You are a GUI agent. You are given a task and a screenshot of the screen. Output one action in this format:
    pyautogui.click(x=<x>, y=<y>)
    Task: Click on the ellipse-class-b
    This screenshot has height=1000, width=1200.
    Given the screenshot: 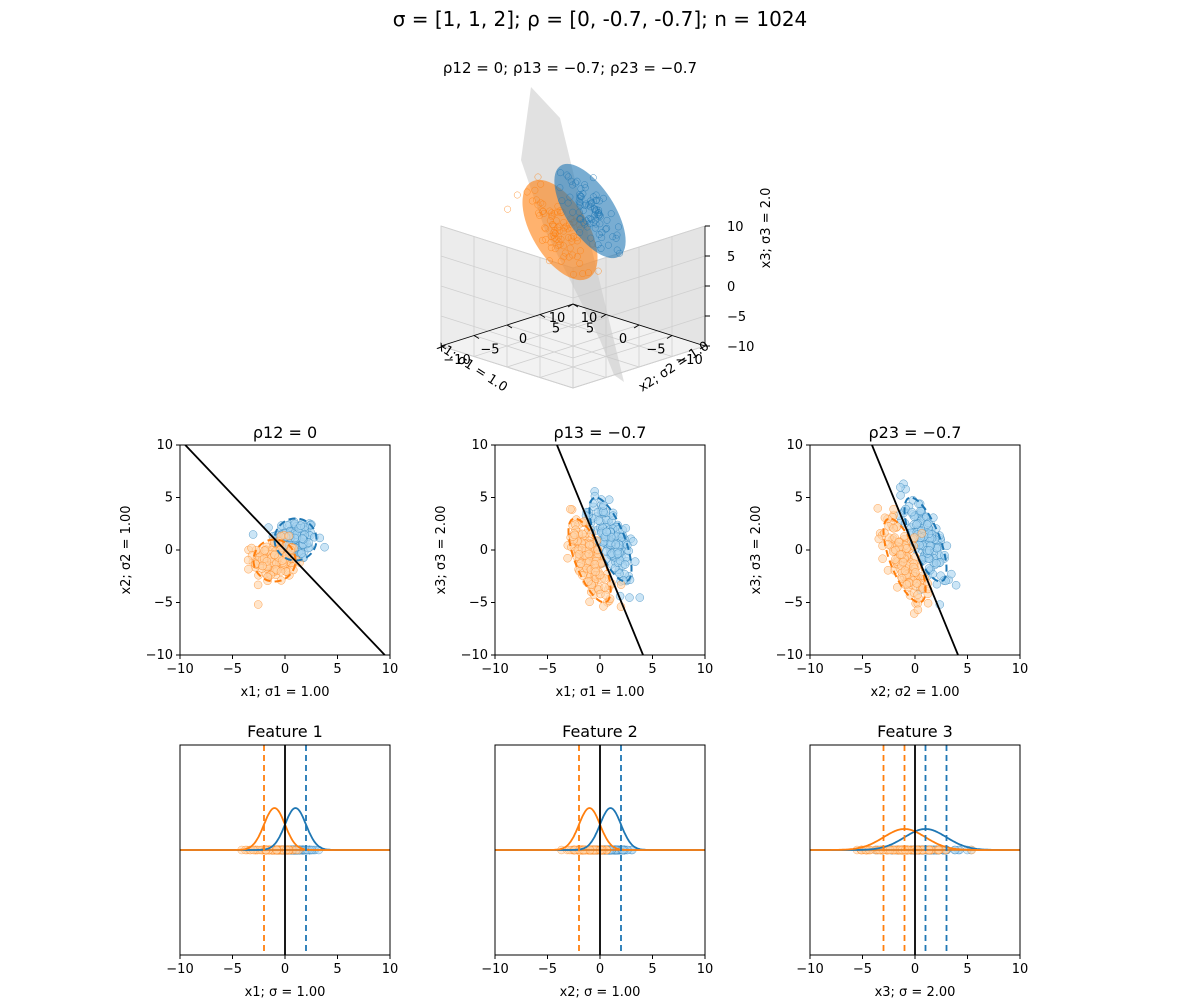 What is the action you would take?
    pyautogui.click(x=904, y=560)
    